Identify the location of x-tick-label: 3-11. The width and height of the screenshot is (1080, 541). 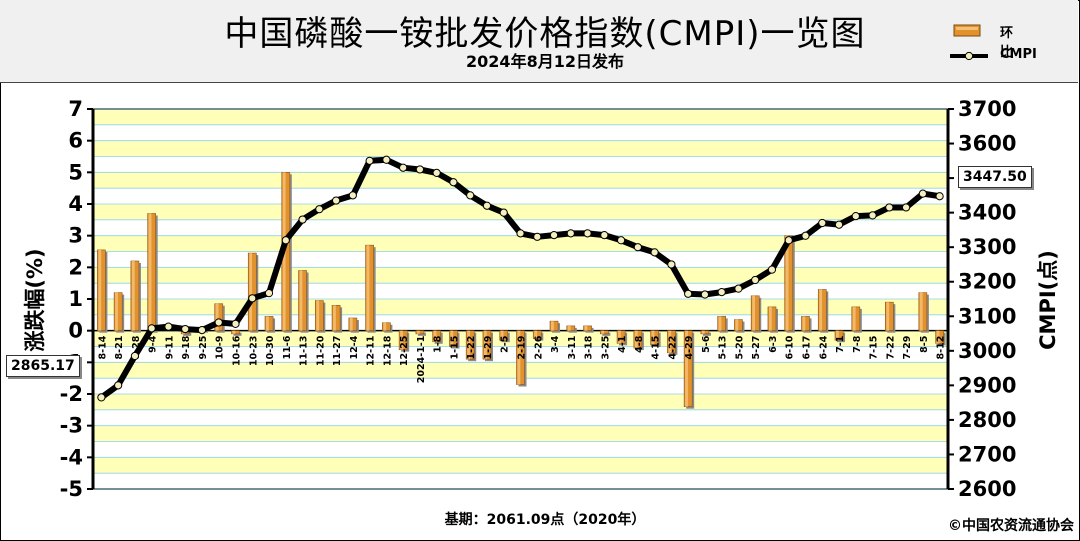
(572, 348).